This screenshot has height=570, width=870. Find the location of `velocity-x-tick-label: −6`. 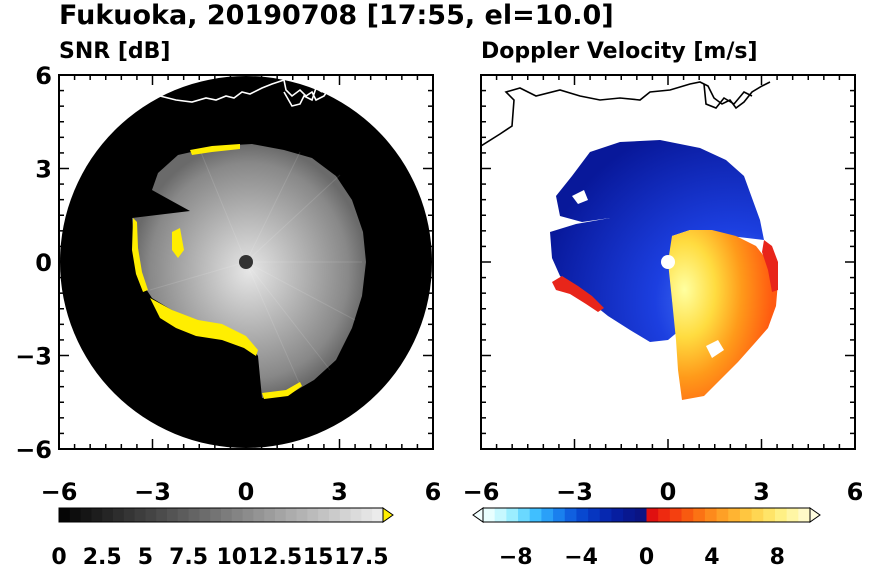

velocity-x-tick-label: −6 is located at coordinates (481, 492).